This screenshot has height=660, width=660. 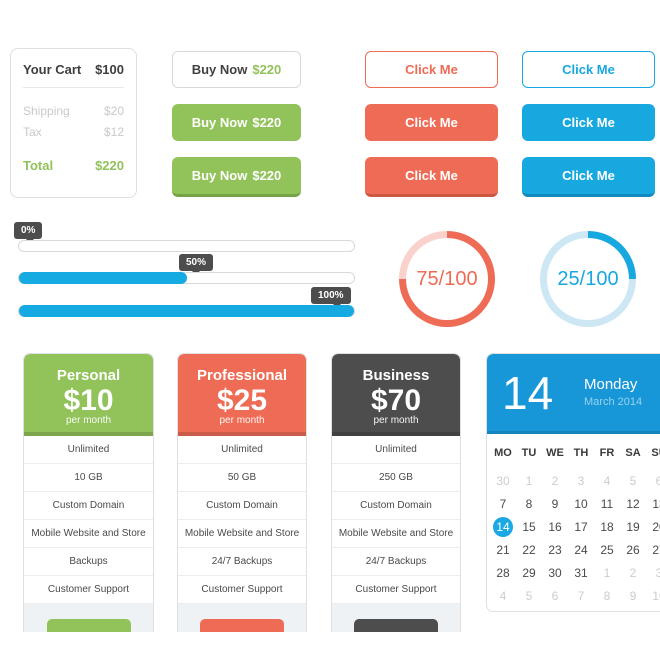 I want to click on calendar-day-cell: 12, so click(x=633, y=503).